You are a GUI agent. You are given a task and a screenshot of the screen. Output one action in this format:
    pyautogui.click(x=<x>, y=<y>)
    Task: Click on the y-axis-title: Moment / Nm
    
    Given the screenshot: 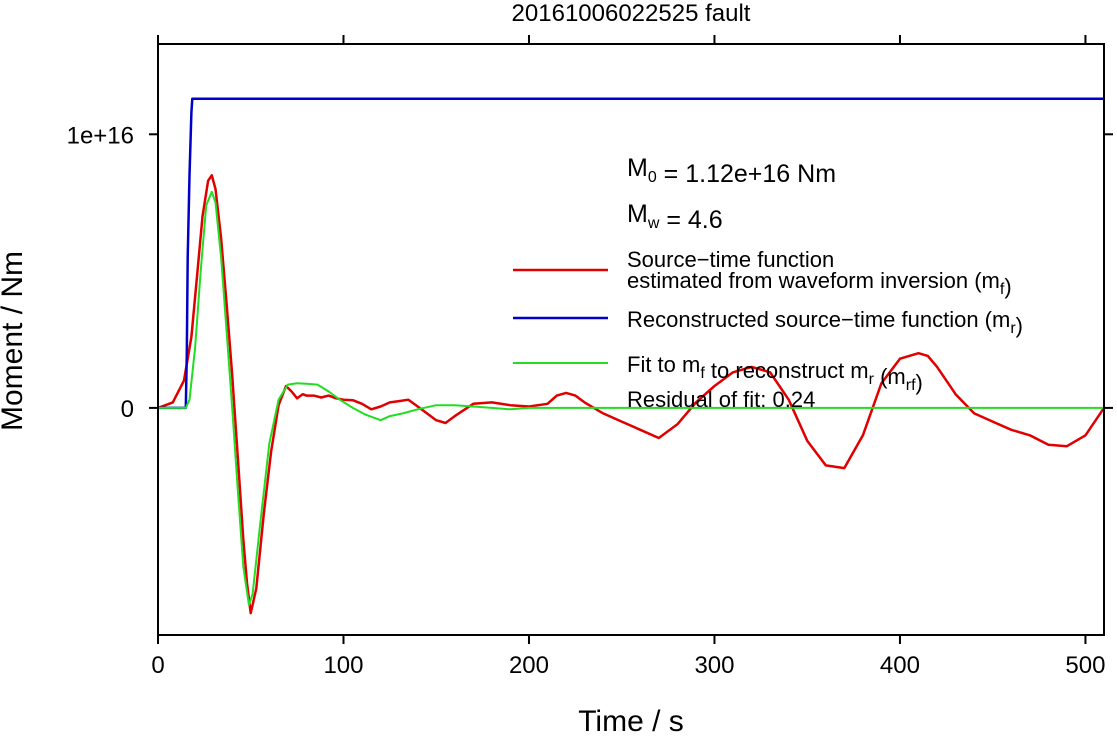 What is the action you would take?
    pyautogui.click(x=14, y=341)
    